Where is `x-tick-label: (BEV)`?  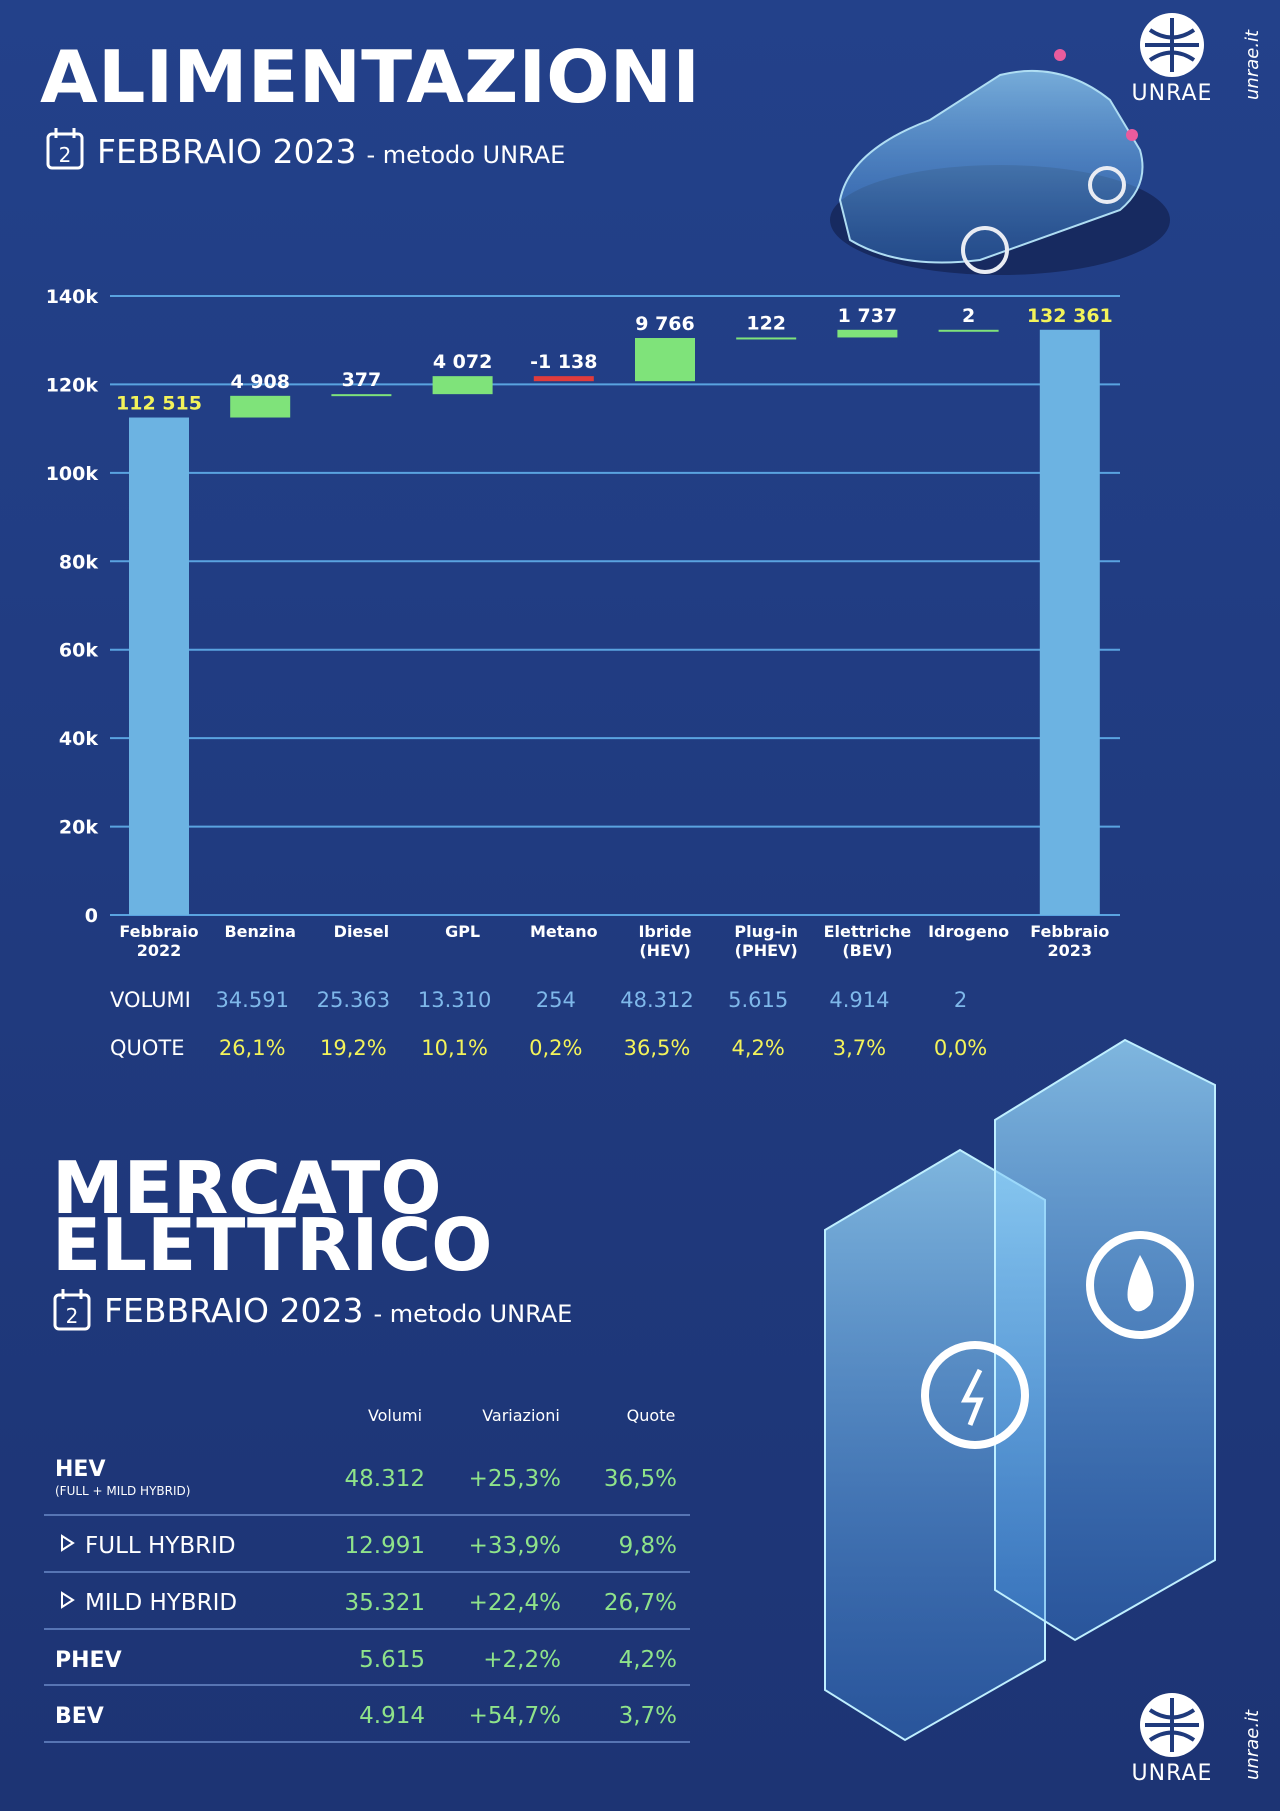 x-tick-label: (BEV) is located at coordinates (867, 950).